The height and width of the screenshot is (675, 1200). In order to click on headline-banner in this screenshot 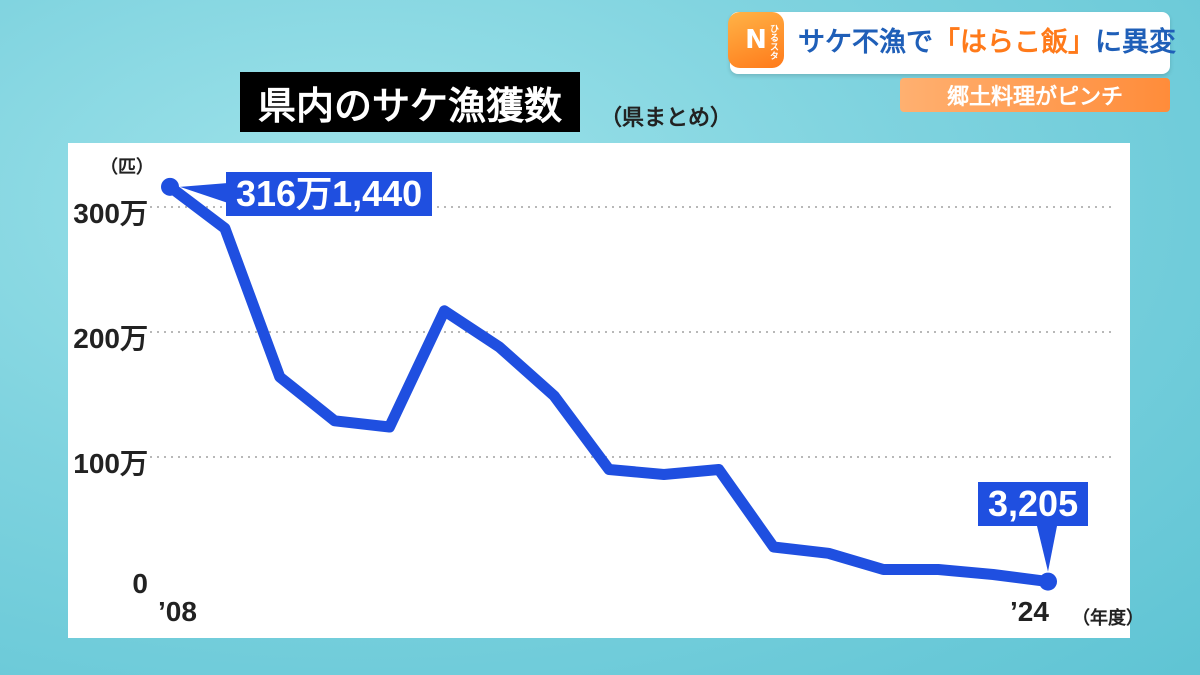, I will do `click(950, 43)`.